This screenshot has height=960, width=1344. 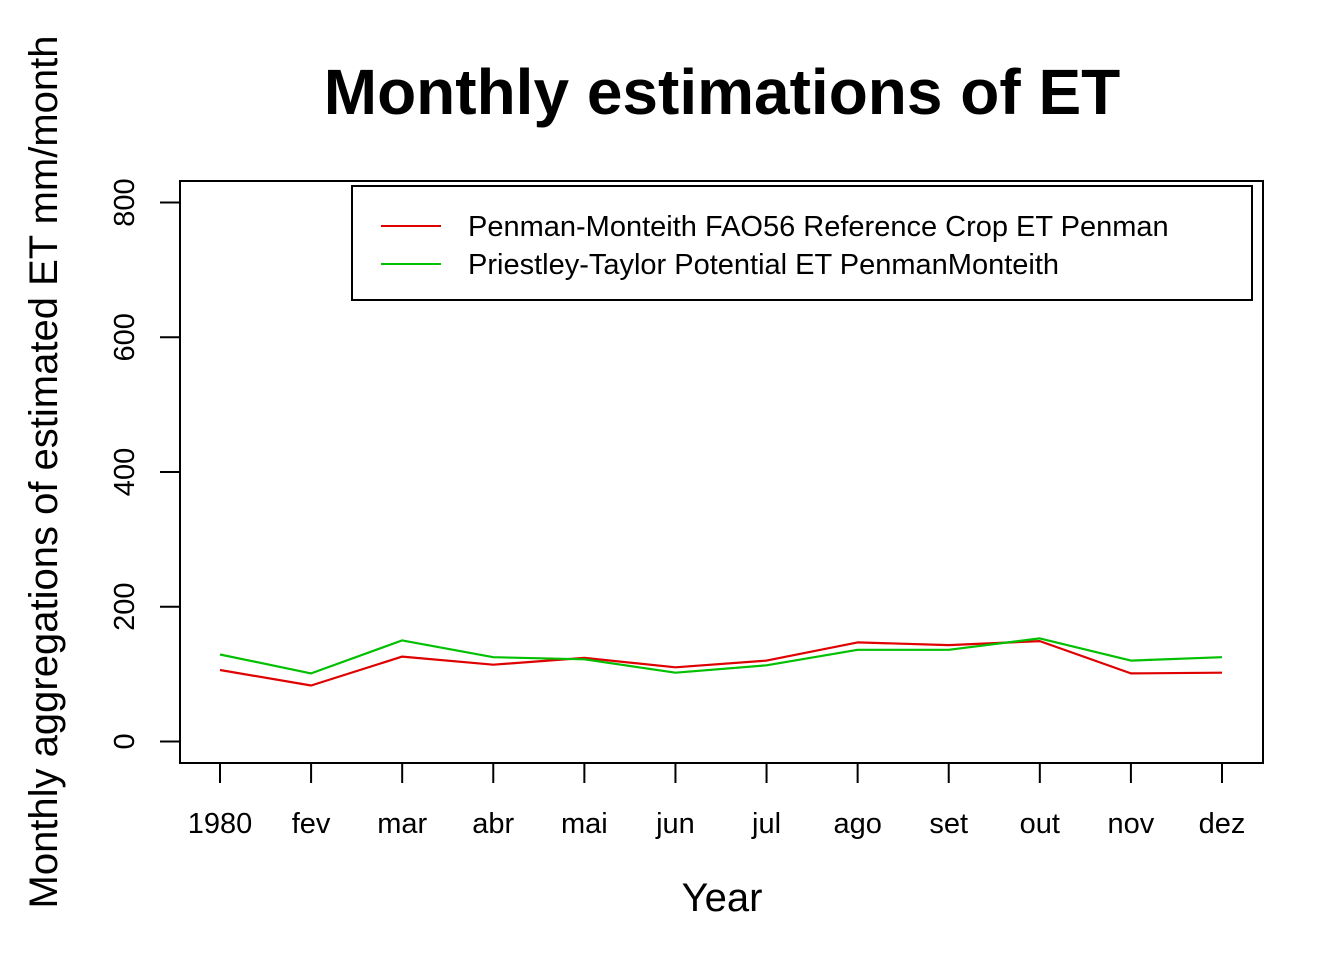 I want to click on x-tick-label: set, so click(x=948, y=824).